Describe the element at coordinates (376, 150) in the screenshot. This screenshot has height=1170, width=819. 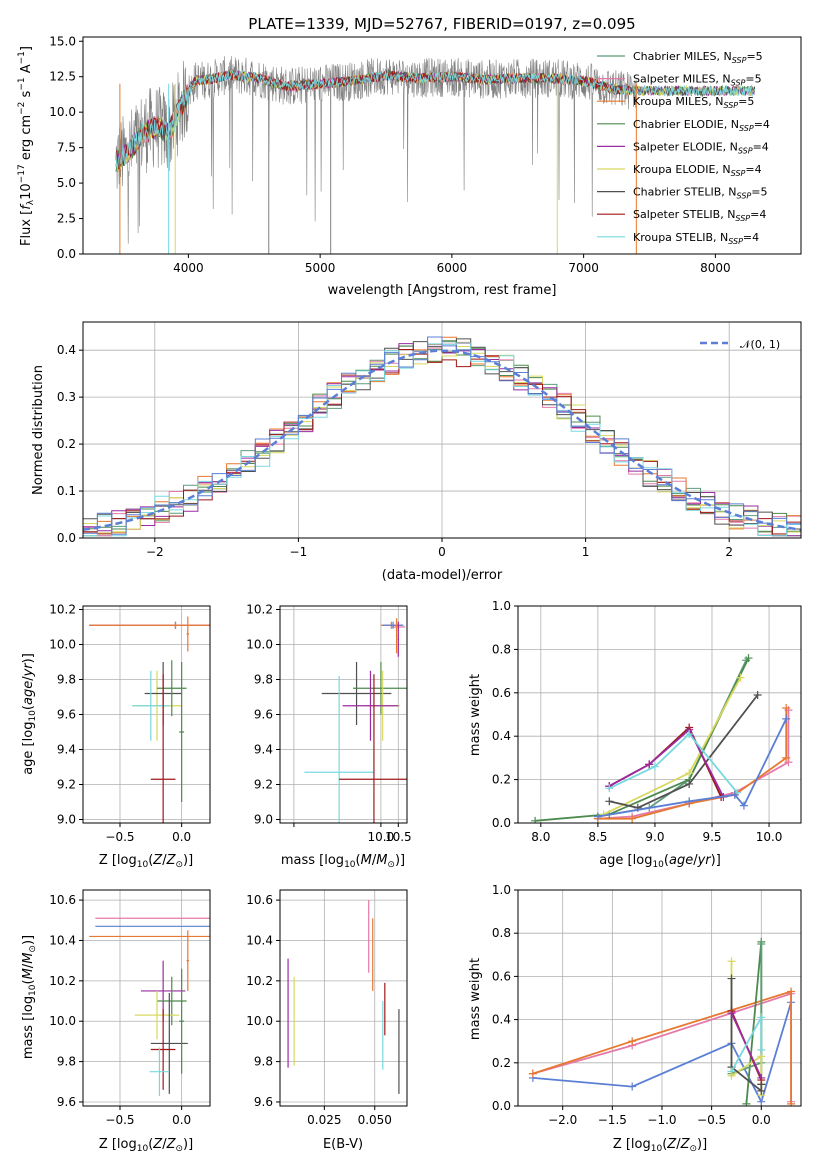
I see `observed-spectrum` at that location.